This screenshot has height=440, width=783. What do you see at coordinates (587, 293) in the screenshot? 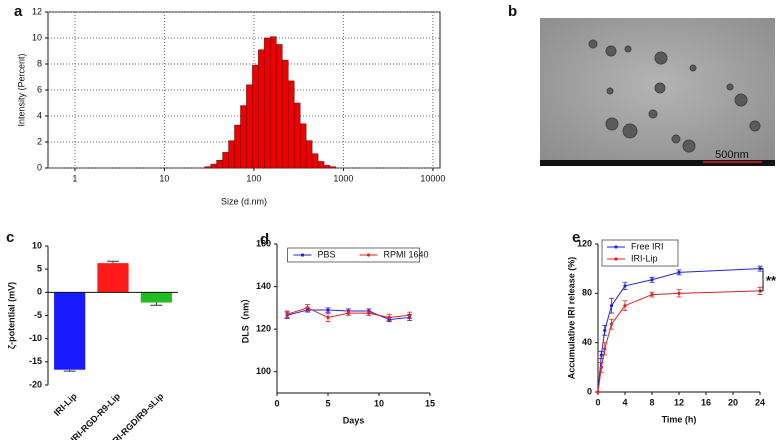
I see `y-tick-label: 80` at bounding box center [587, 293].